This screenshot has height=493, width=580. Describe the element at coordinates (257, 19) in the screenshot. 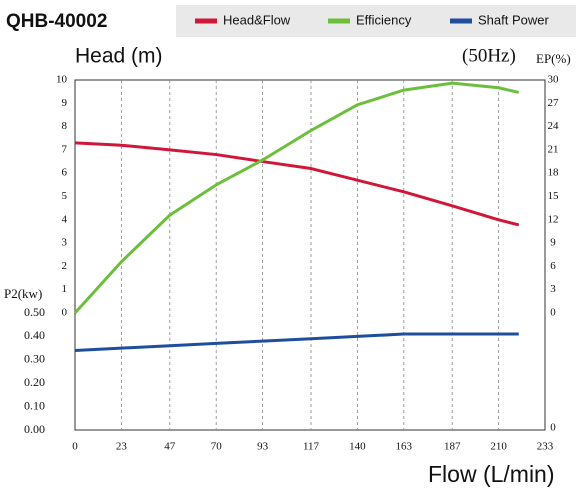

I see `legend-label: Head&Flow` at that location.